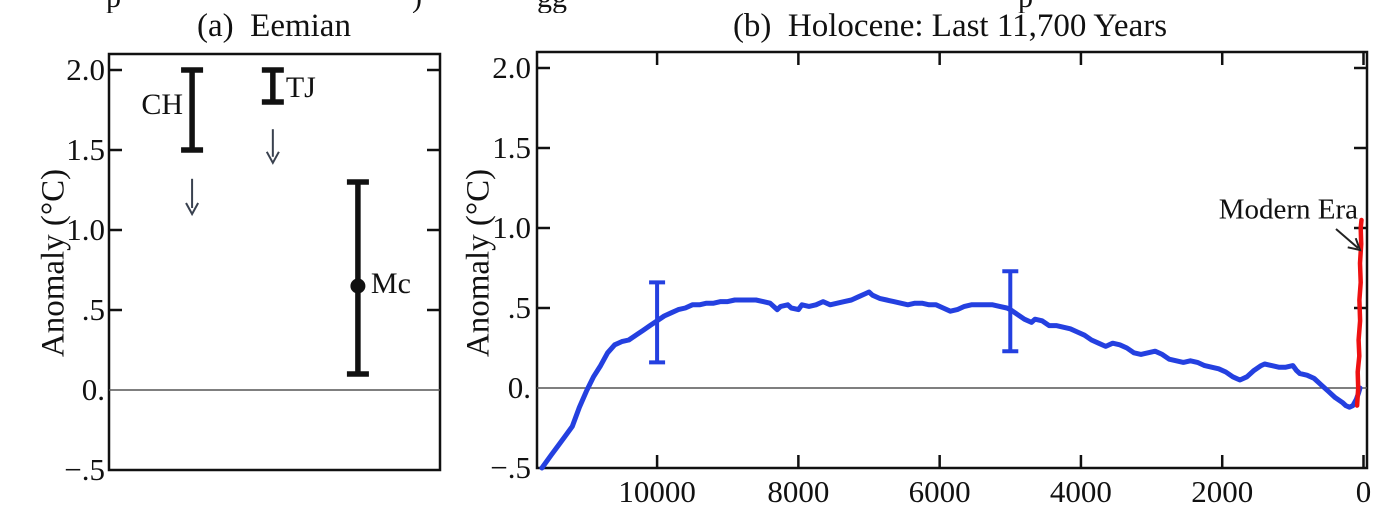 The image size is (1384, 512). Describe the element at coordinates (417, 6) in the screenshot. I see `cropped-glyph-fragment: )` at that location.